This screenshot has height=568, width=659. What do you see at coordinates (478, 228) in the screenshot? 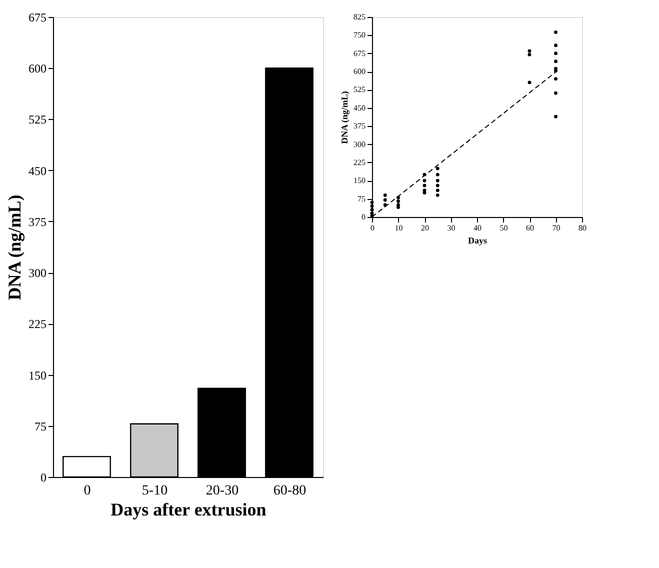
I see `x-tick-label: 40` at bounding box center [478, 228].